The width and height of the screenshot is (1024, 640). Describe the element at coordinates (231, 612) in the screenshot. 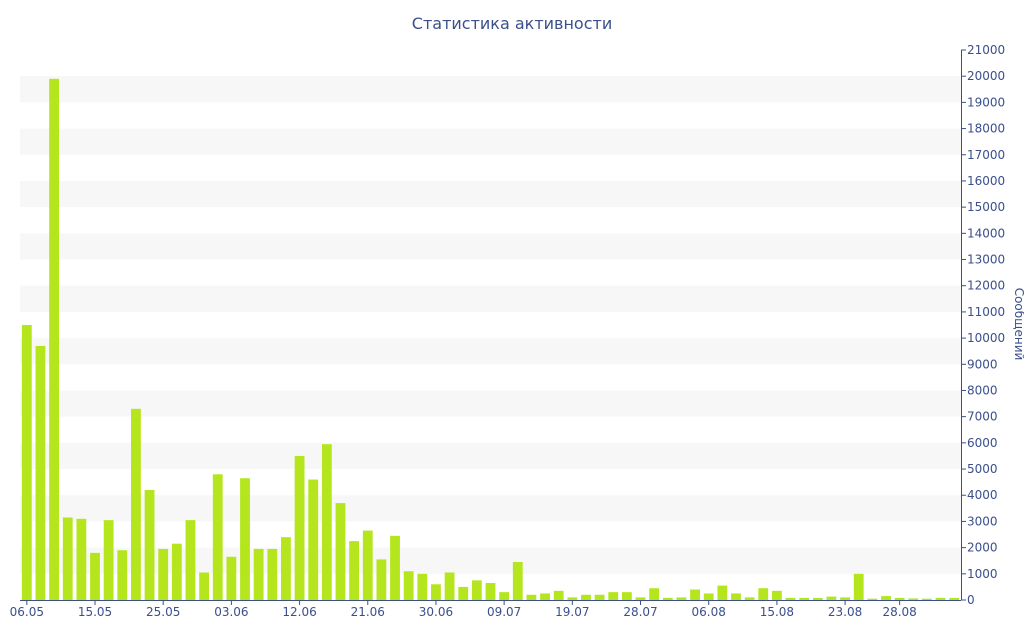

I see `x-tick-label: 03.06` at that location.